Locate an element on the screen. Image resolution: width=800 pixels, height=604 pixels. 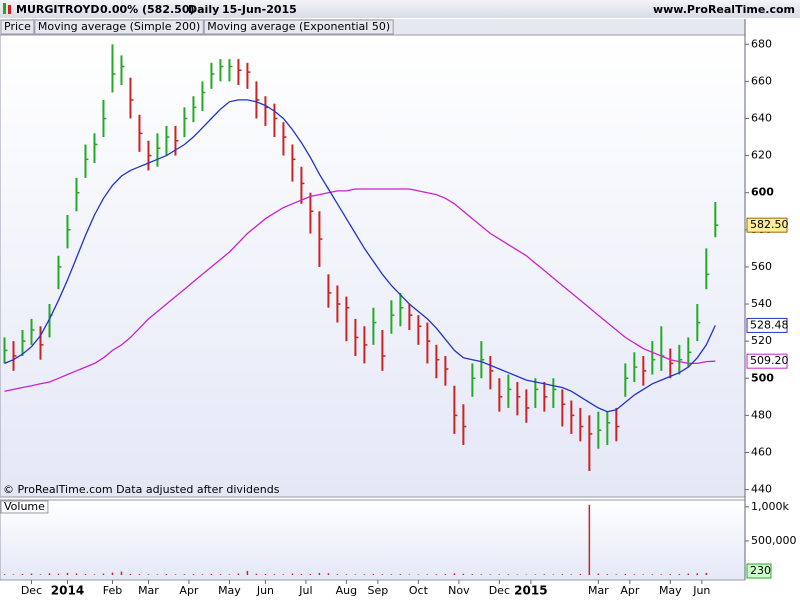
price-badge-label: 509.20 is located at coordinates (769, 360).